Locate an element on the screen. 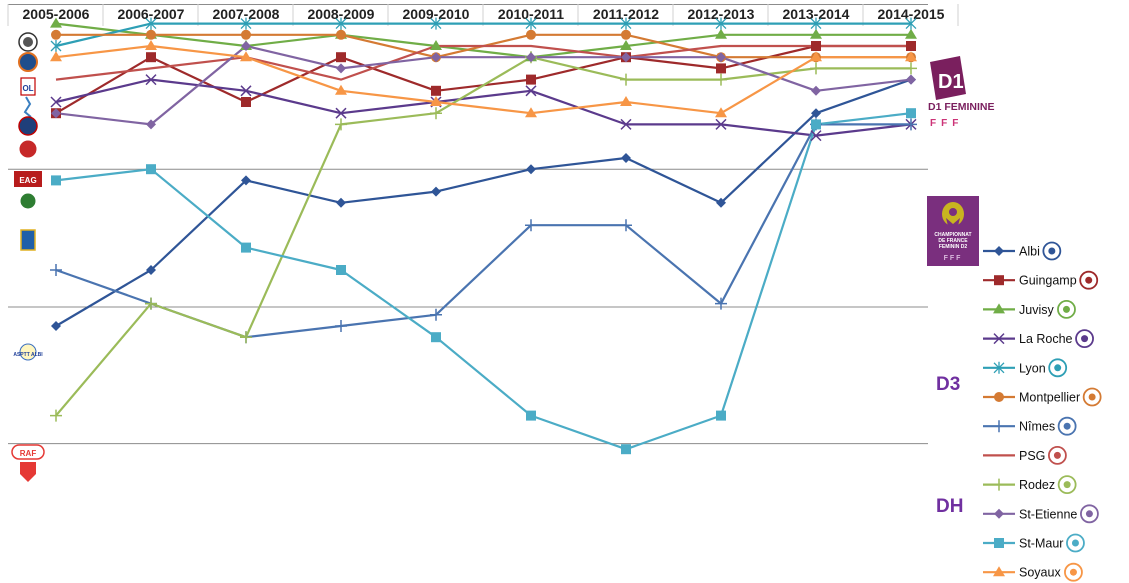 The image size is (1129, 583). legend-label-n-mes: Nîmes is located at coordinates (1037, 427).